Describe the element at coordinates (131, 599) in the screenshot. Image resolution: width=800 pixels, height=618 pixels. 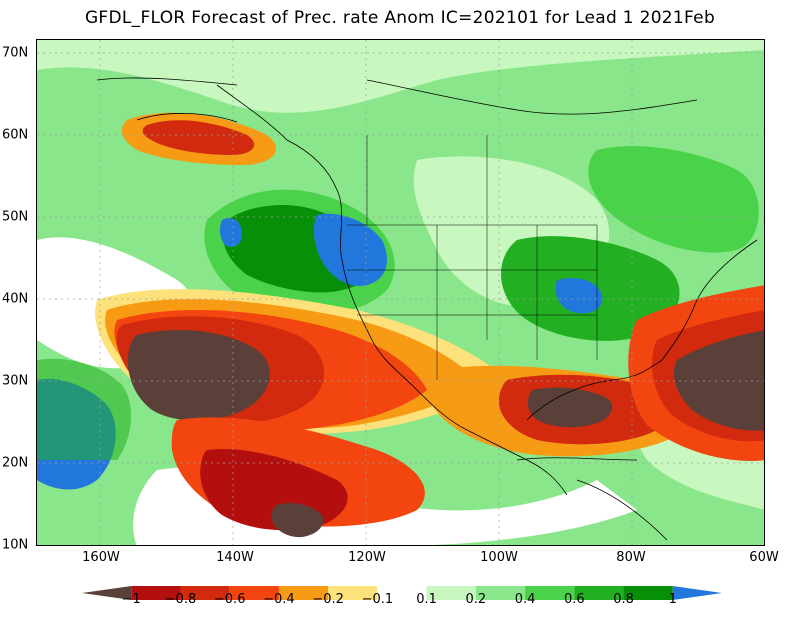
I see `colorbar-label: −1` at that location.